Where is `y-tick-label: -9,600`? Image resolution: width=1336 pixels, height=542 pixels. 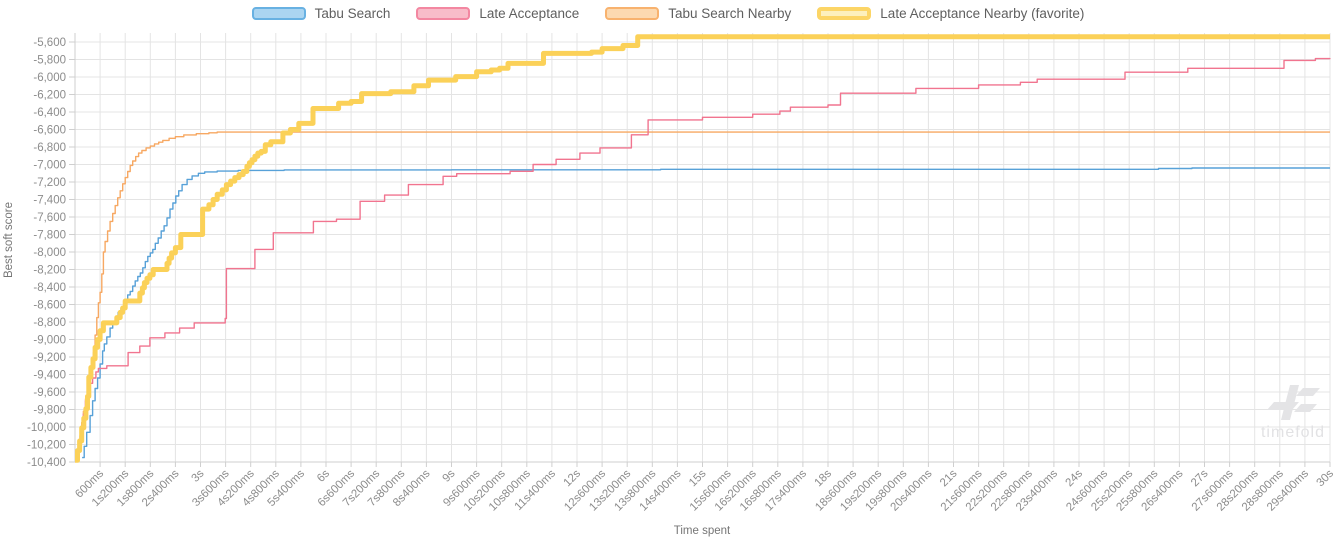 y-tick-label: -9,600 is located at coordinates (49, 393).